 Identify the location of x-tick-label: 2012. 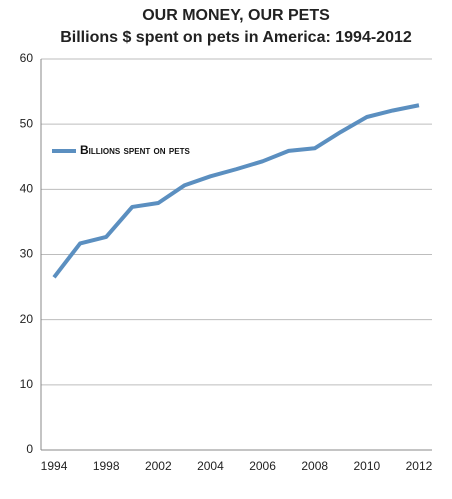
(419, 466).